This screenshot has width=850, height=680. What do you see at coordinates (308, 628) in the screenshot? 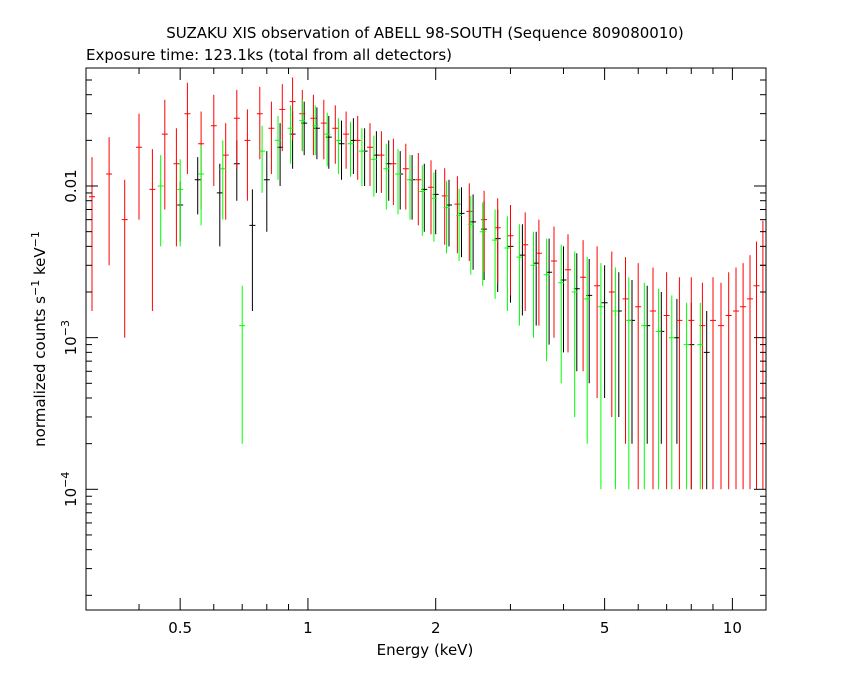
I see `x-tick-label: 1` at bounding box center [308, 628].